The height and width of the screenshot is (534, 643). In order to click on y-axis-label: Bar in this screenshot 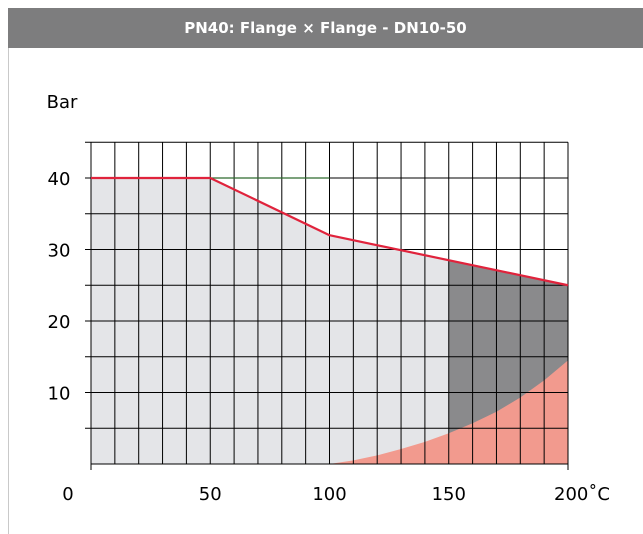, I will do `click(62, 102)`.